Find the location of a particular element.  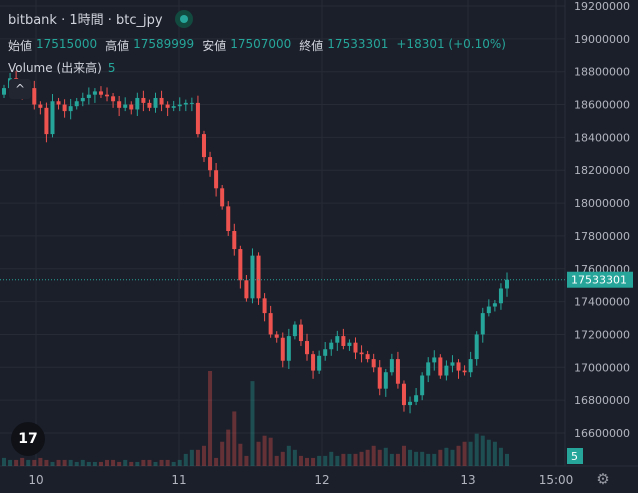

y-tick-label: 18400000 is located at coordinates (602, 137).